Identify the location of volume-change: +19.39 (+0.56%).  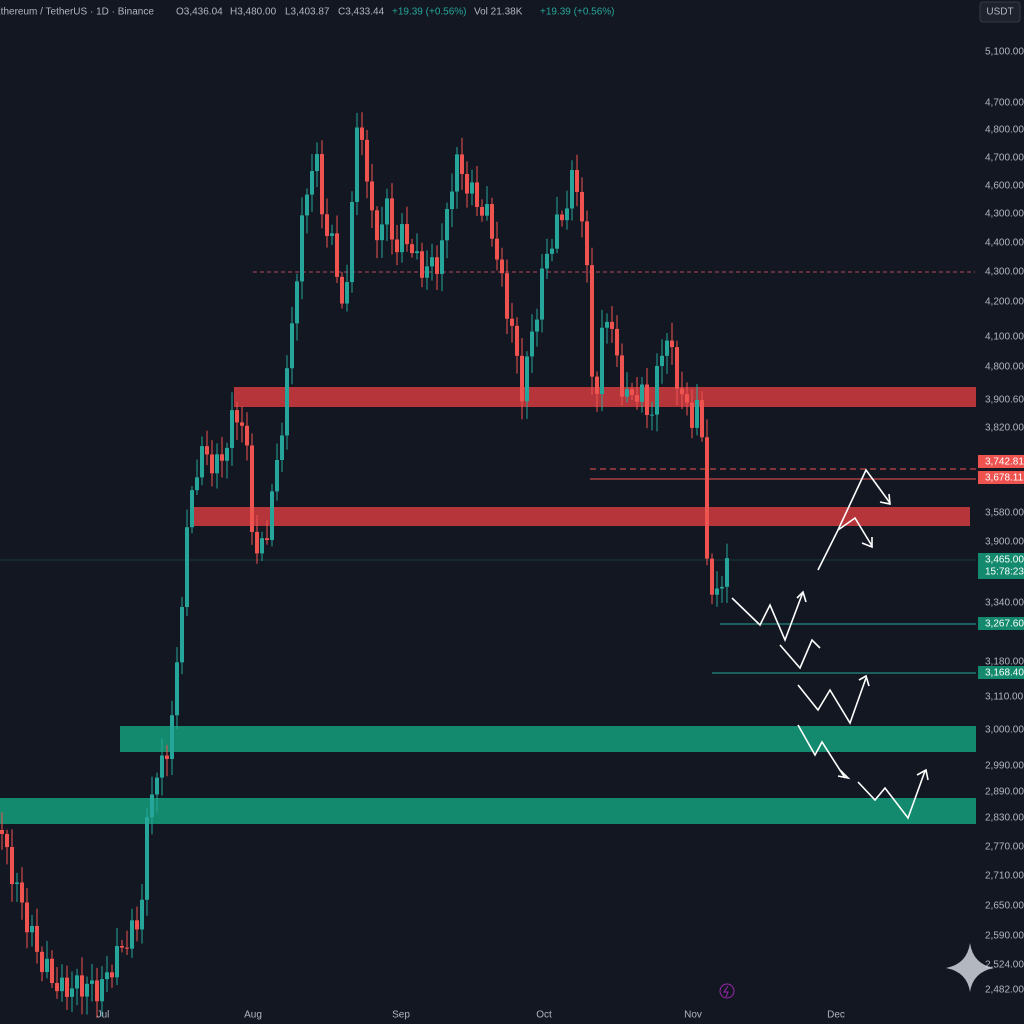
(577, 12).